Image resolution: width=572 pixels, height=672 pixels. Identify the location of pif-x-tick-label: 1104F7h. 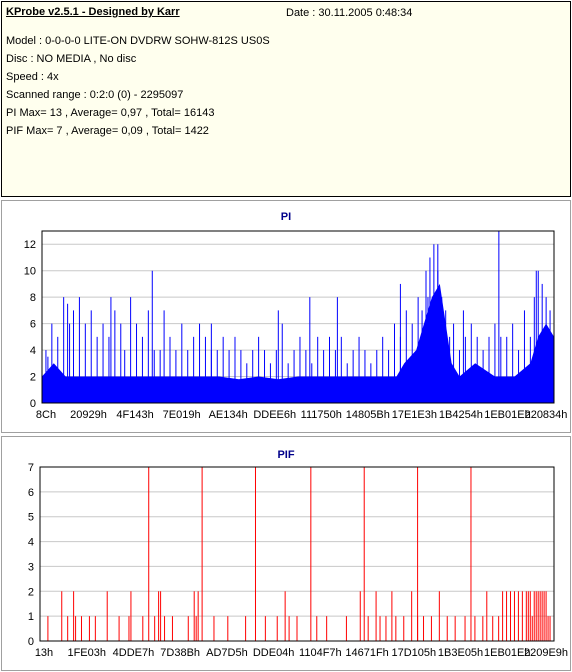
(320, 653).